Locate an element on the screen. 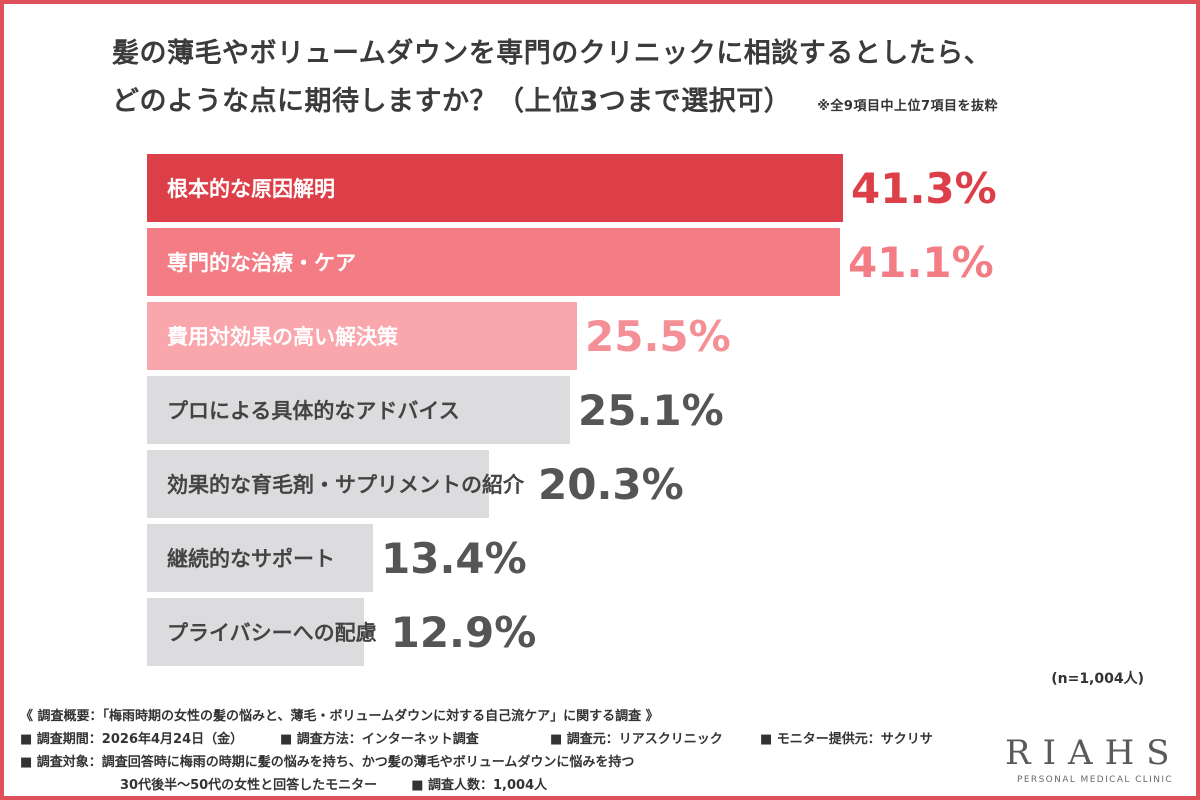 The width and height of the screenshot is (1200, 800). brand-logo: RIAHS PERSONAL MEDICAL CLINIC is located at coordinates (1095, 763).